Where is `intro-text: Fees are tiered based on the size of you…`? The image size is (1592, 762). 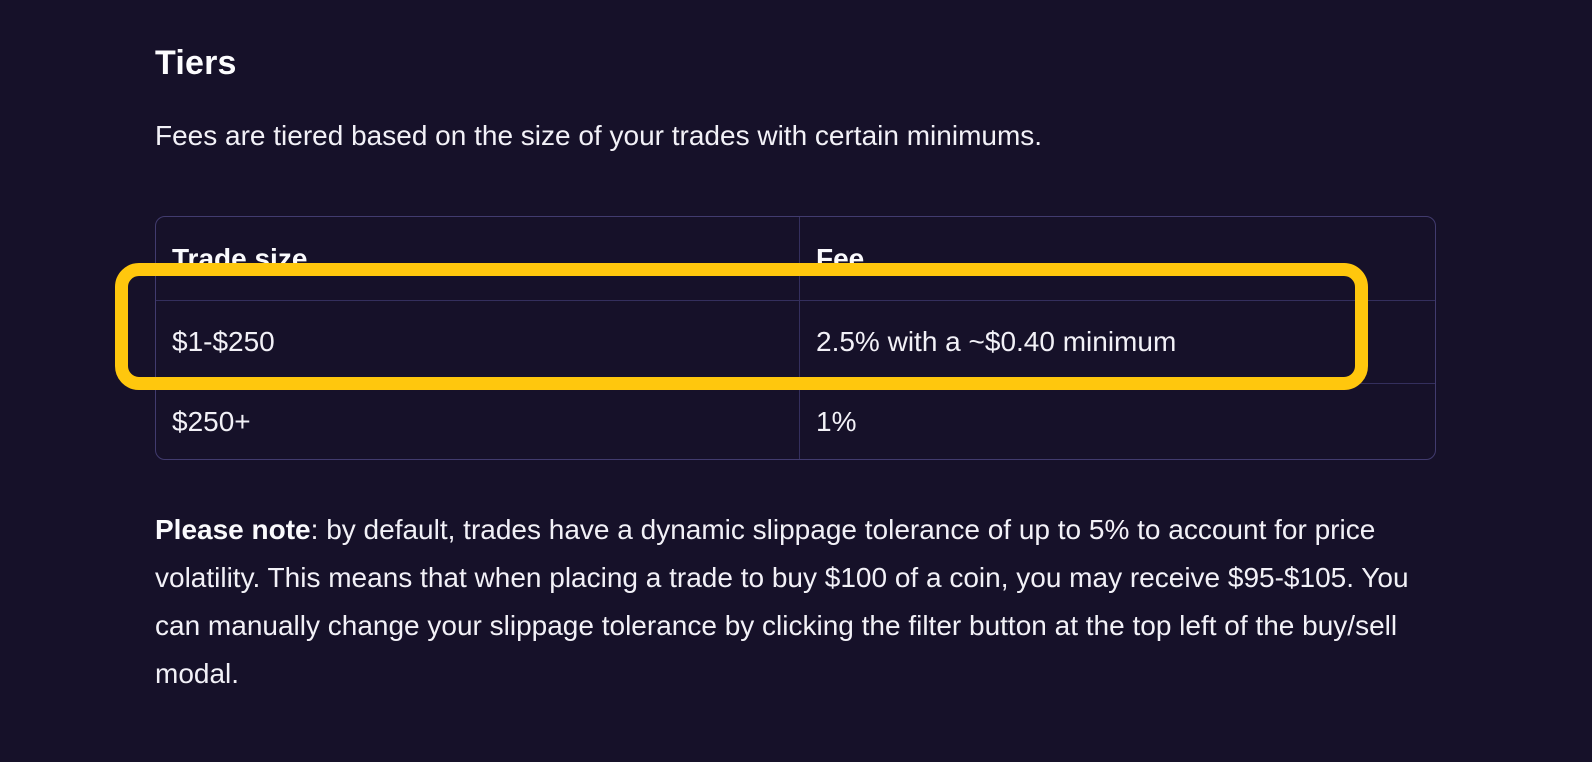
intro-text: Fees are tiered based on the size of you… is located at coordinates (599, 135).